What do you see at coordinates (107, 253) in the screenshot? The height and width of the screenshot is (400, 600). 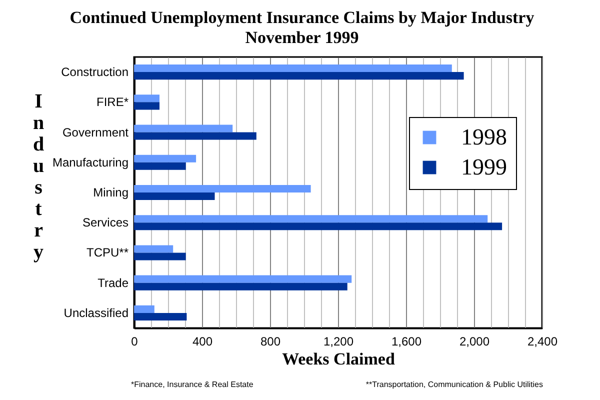 I see `y-tick-label: TCPU**` at bounding box center [107, 253].